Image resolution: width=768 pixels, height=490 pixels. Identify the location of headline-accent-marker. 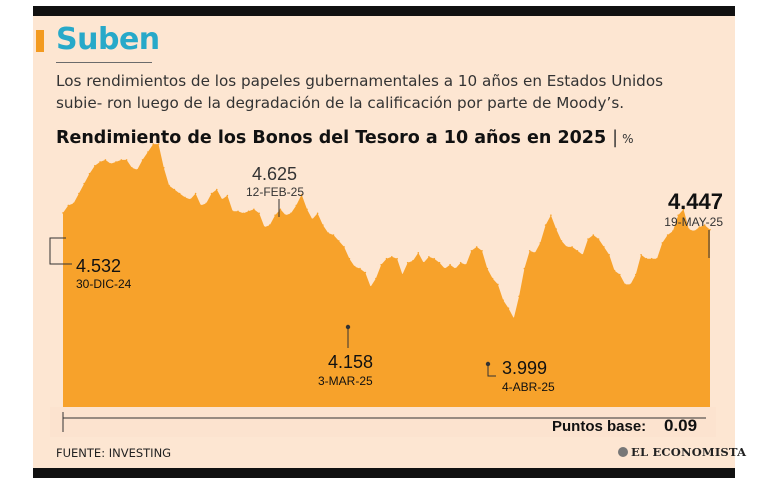
(40, 41).